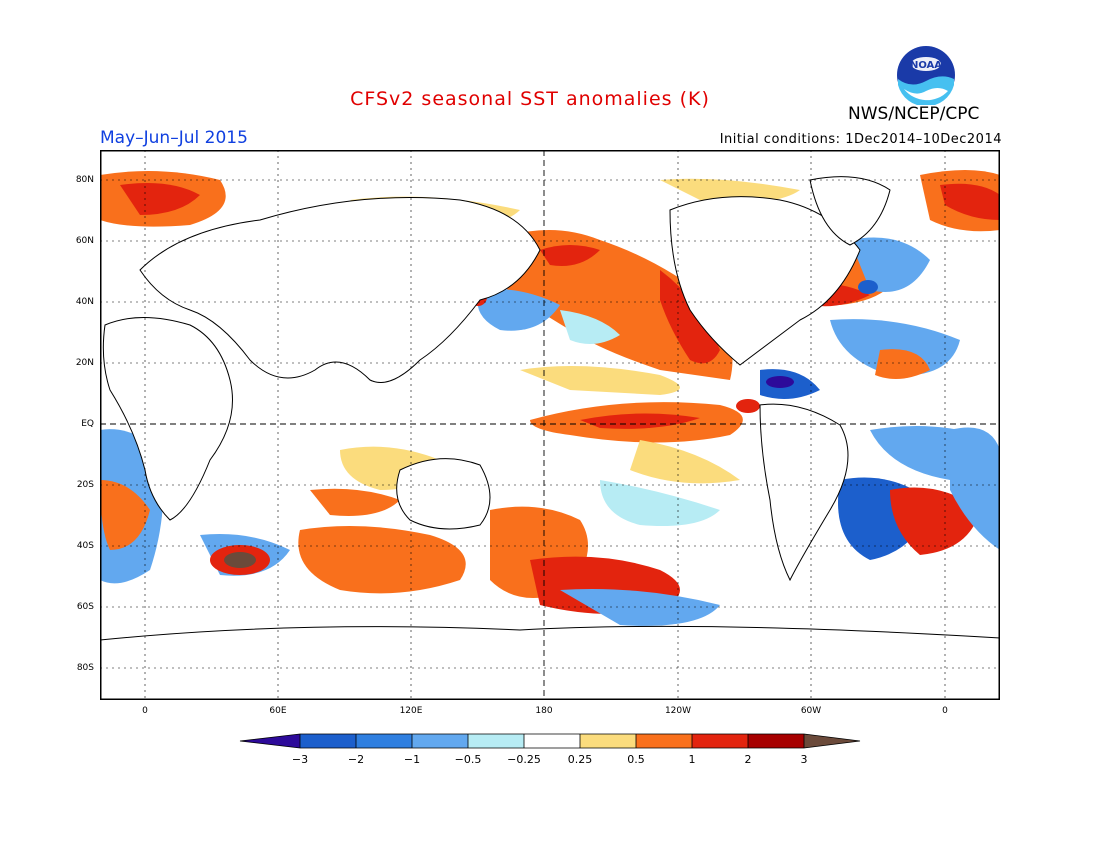 This screenshot has height=850, width=1100. Describe the element at coordinates (926, 75) in the screenshot. I see `noaa-logo: NOAA` at that location.